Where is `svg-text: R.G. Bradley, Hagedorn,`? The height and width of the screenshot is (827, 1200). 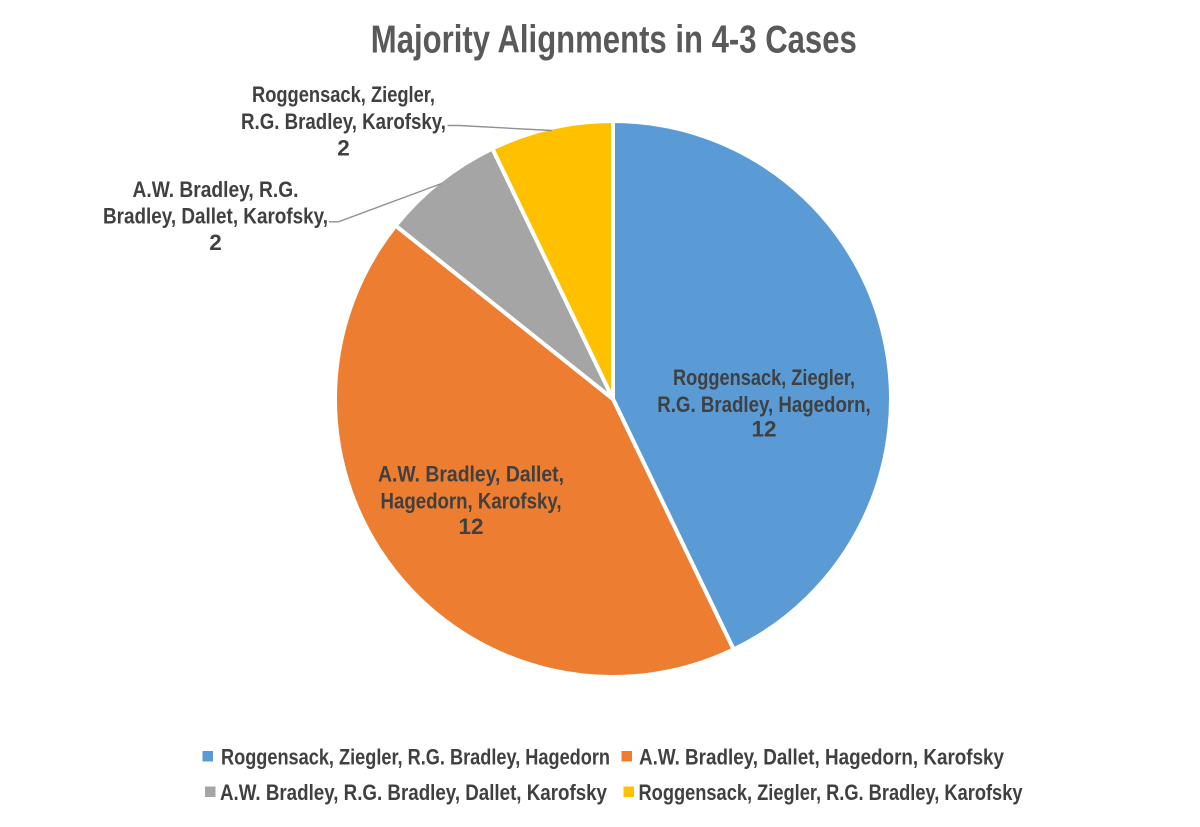
svg-text: R.G. Bradley, Hagedorn, is located at coordinates (764, 404).